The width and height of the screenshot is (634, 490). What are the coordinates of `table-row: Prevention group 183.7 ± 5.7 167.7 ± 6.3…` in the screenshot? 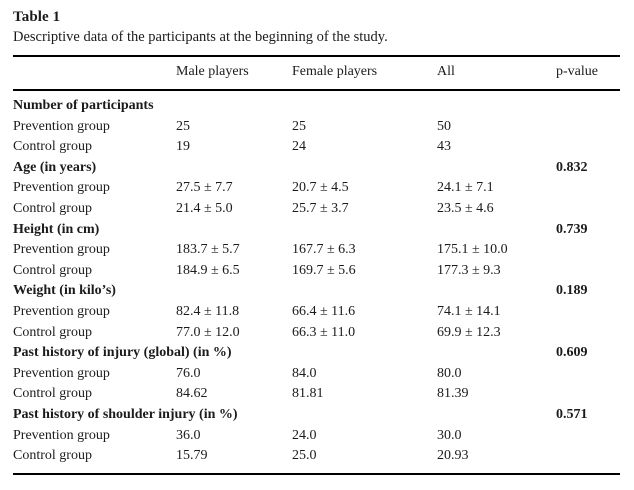 It's located at (316, 250).